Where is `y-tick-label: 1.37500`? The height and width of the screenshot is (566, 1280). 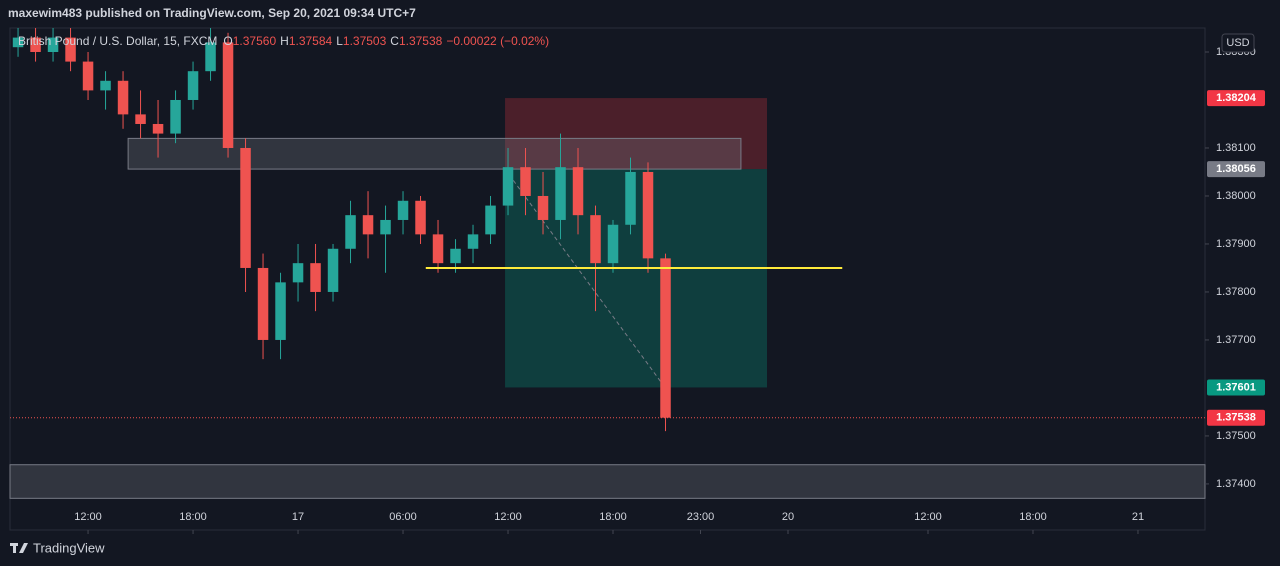
y-tick-label: 1.37500 is located at coordinates (1236, 436).